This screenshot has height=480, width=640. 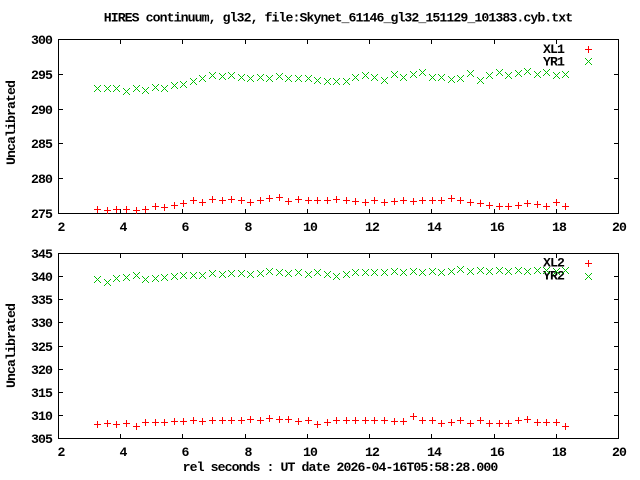 I want to click on svg-text: 285, so click(x=42, y=144).